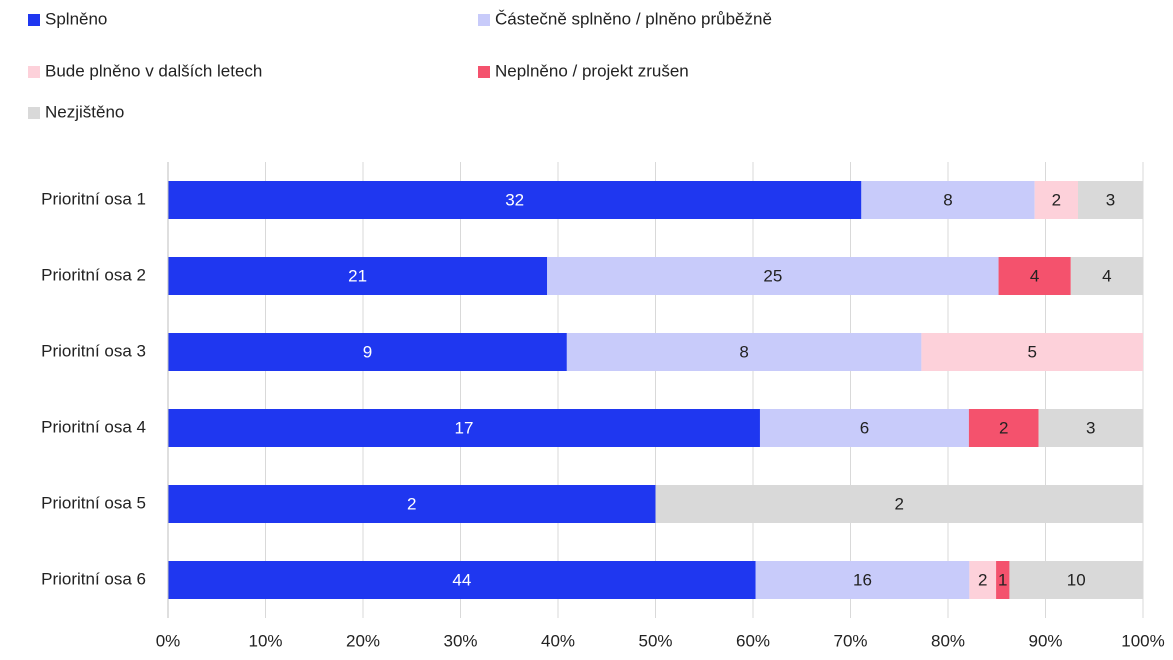 This screenshot has width=1173, height=660. What do you see at coordinates (633, 18) in the screenshot?
I see `legend-label: Částečně splněno / plněno průběžně` at bounding box center [633, 18].